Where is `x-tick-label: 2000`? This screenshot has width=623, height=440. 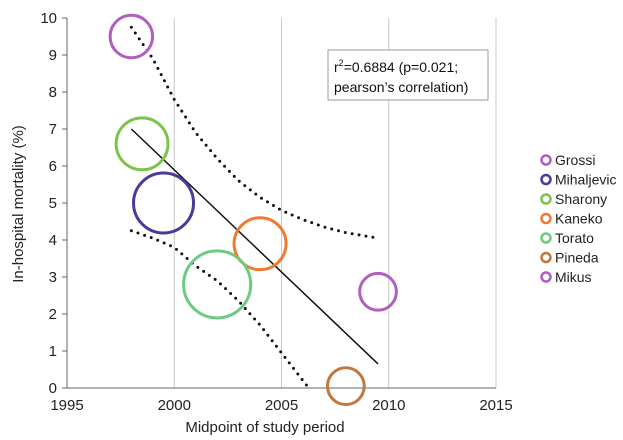 x-tick-label: 2000 is located at coordinates (174, 405).